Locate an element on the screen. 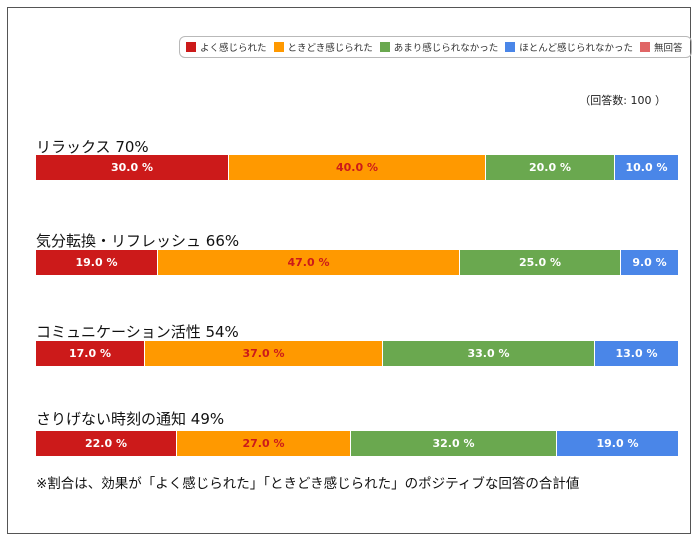 This screenshot has height=544, width=700. bar-segment: 27.0 % is located at coordinates (264, 443).